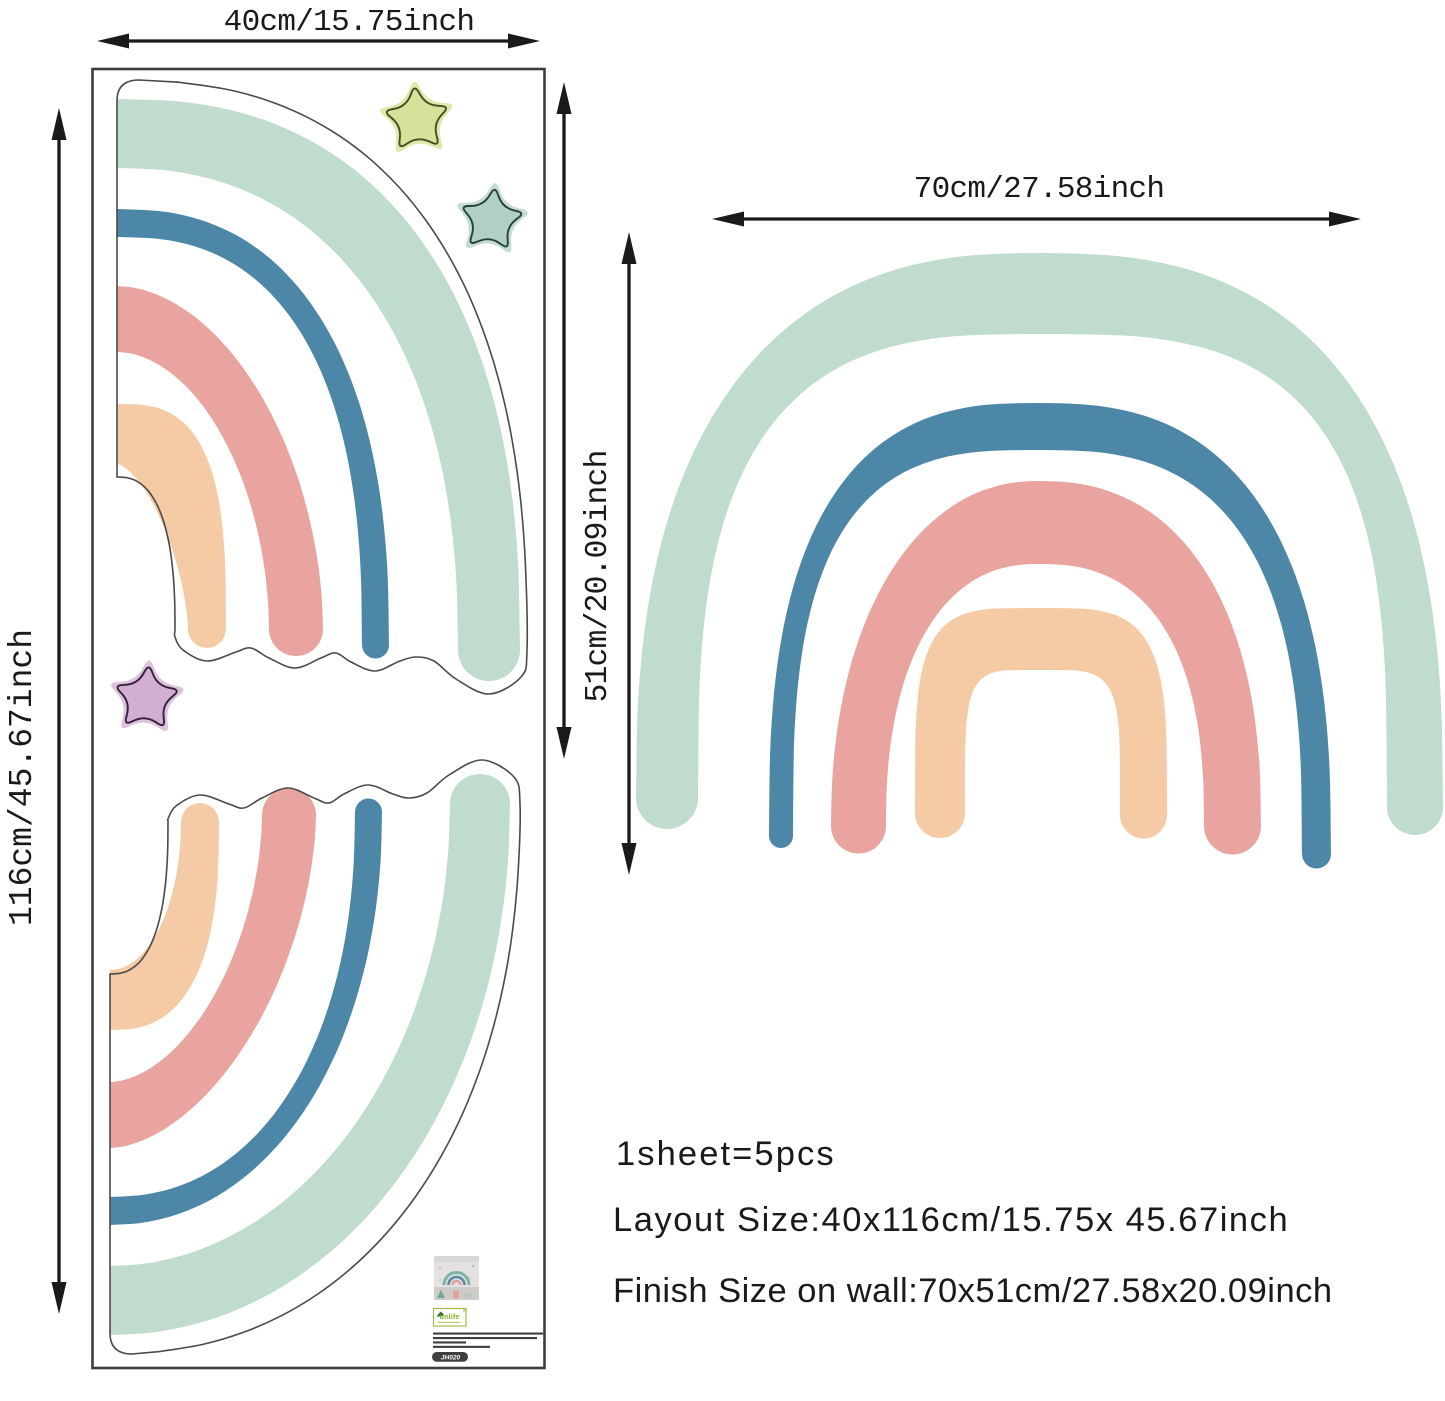 This screenshot has width=1445, height=1401. Describe the element at coordinates (598, 576) in the screenshot. I see `svg-text: 51cm/20.09inch` at that location.